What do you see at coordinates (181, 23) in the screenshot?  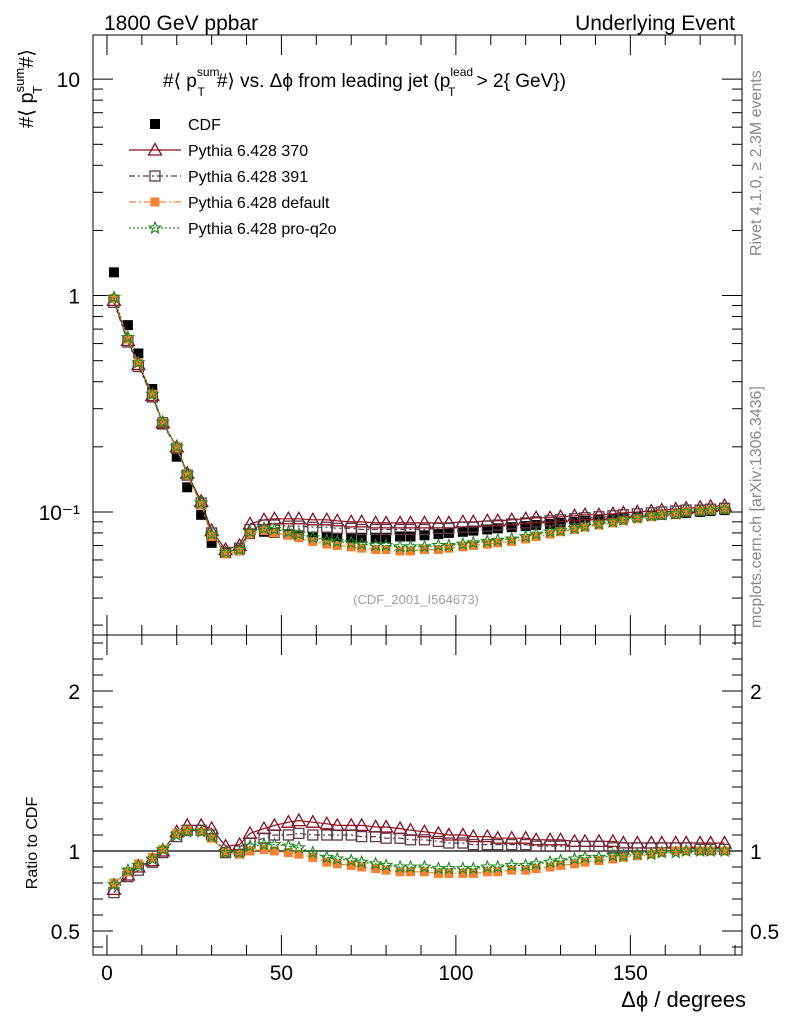 I see `header-left: 1800 GeV ppbar` at bounding box center [181, 23].